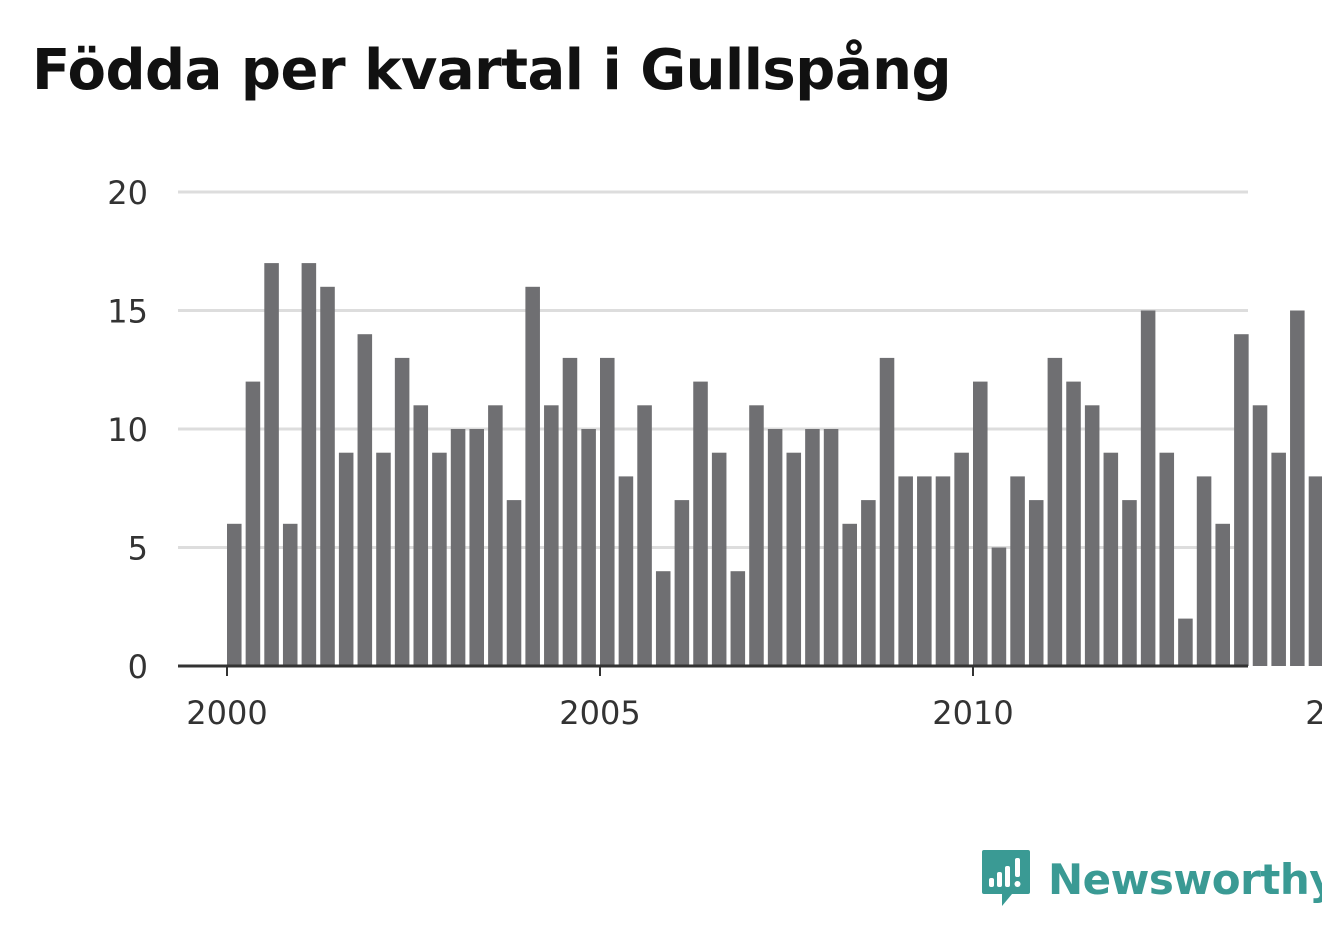 The image size is (1322, 939). I want to click on newsworthy-logo-icon, so click(1006, 878).